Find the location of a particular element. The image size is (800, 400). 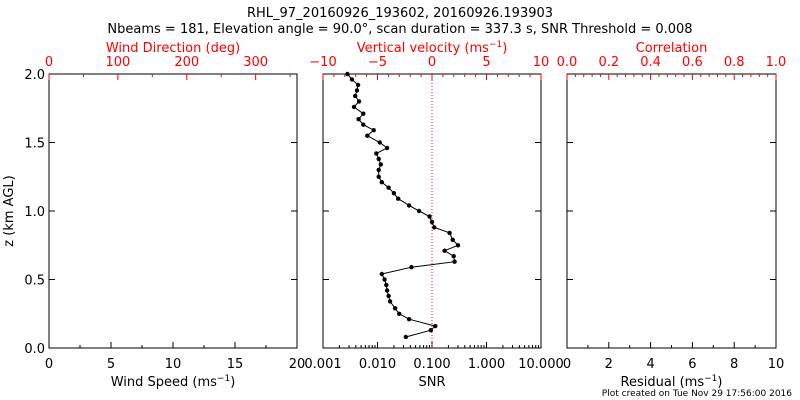

y-axis-label: z (km AGL) is located at coordinates (9, 210).